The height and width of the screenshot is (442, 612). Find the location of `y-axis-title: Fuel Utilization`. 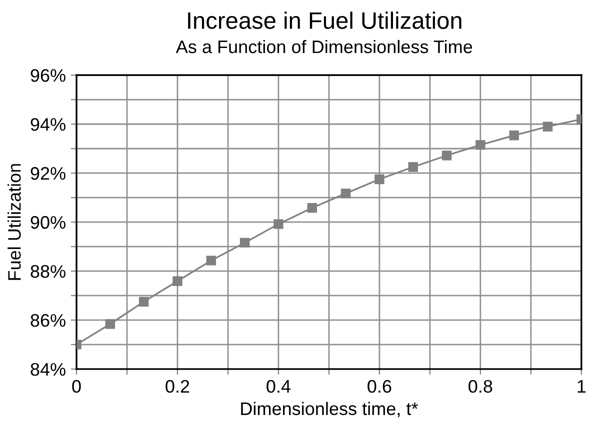

y-axis-title: Fuel Utilization is located at coordinates (14, 222).